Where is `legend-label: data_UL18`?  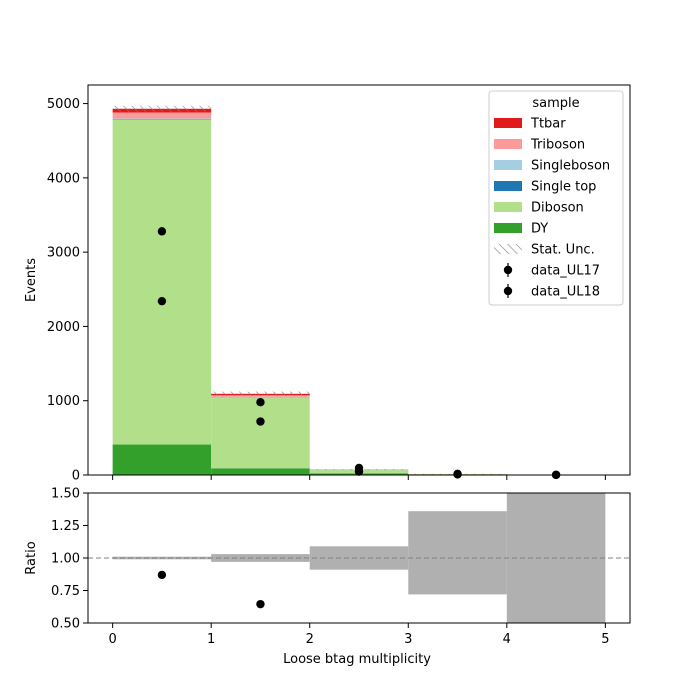
legend-label: data_UL18 is located at coordinates (565, 292).